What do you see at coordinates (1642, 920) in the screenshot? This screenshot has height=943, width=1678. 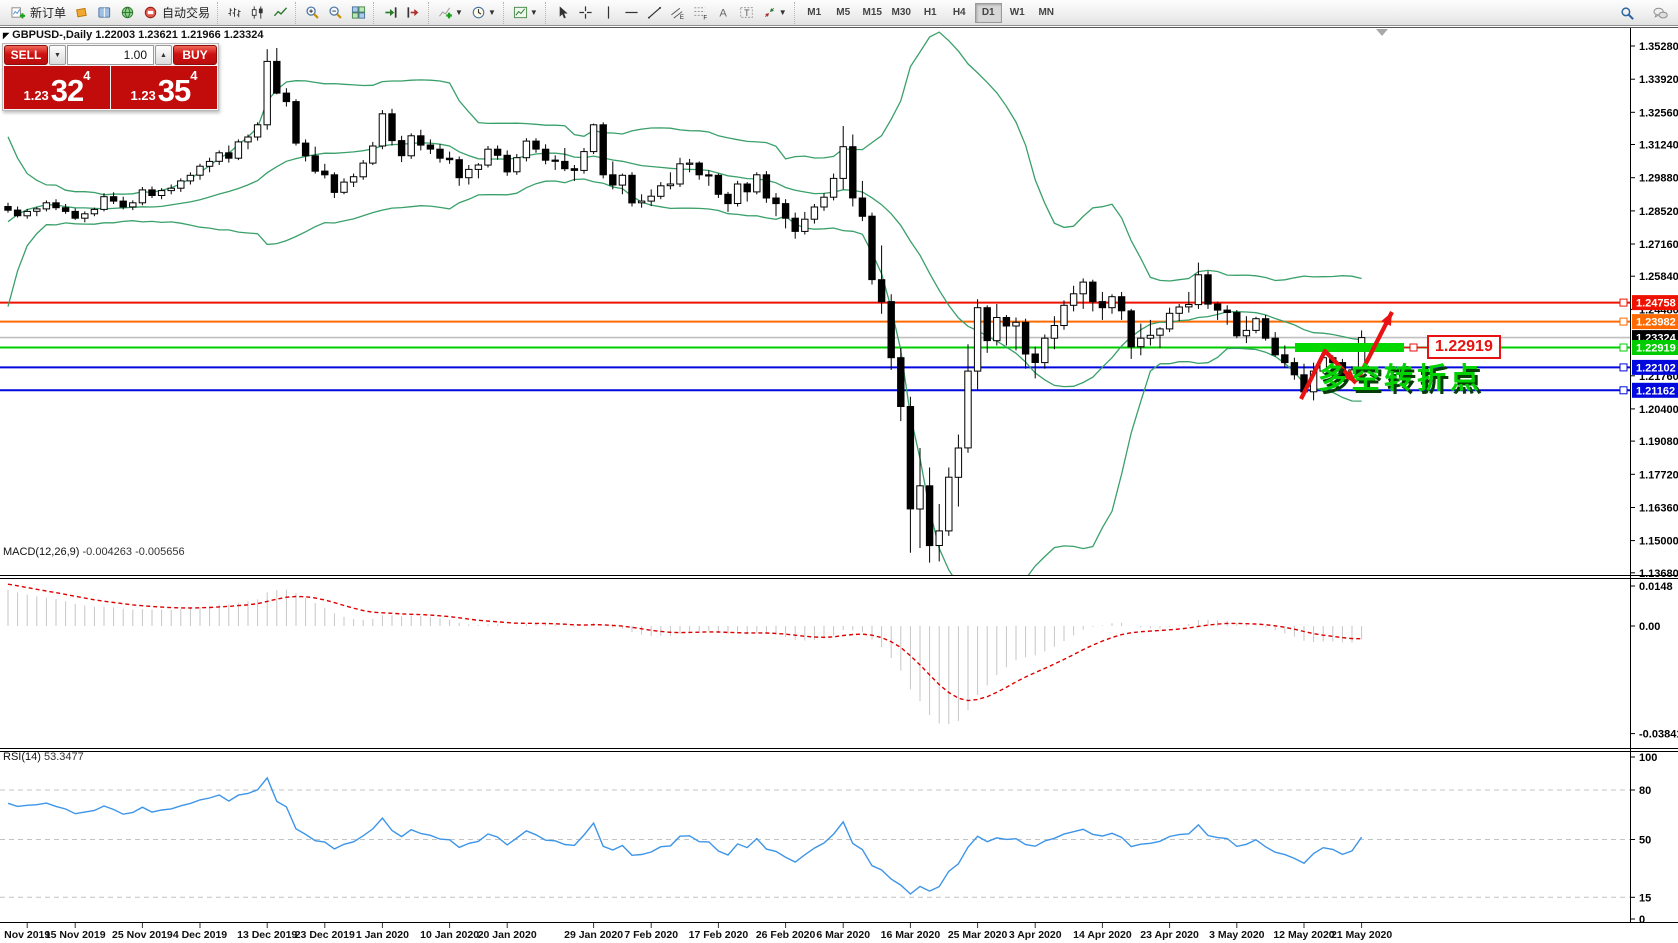 I see `svg-text: 0` at bounding box center [1642, 920].